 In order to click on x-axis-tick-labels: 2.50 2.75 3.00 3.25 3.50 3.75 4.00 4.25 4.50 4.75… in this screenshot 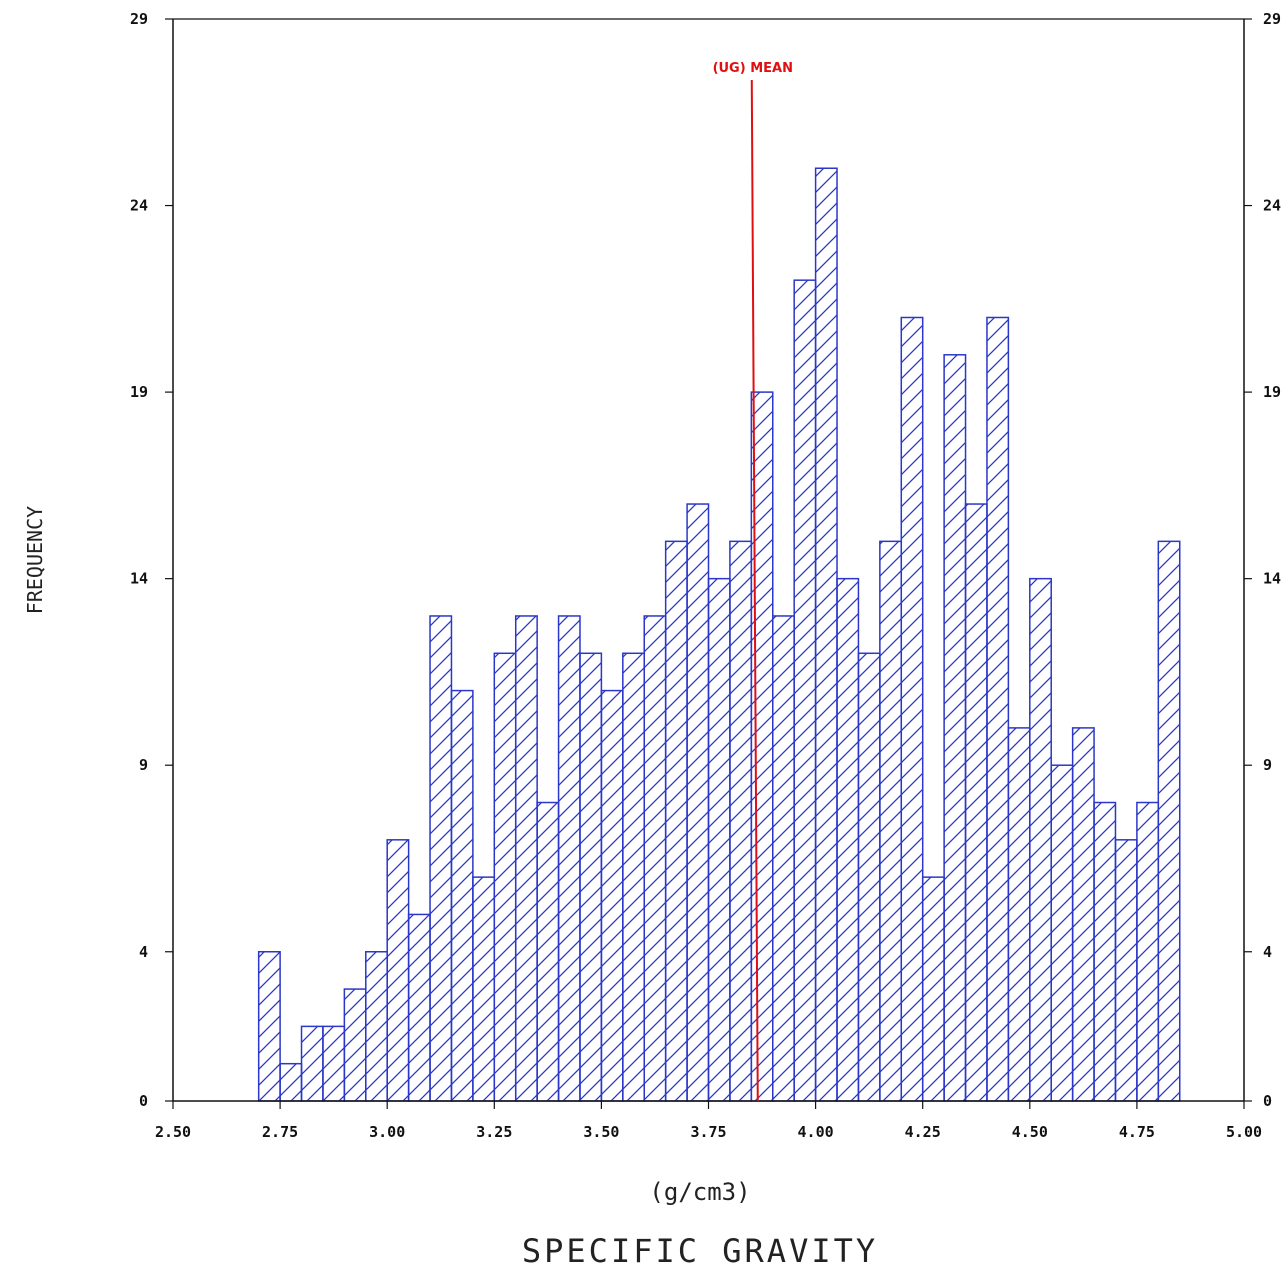, I will do `click(708, 1132)`.